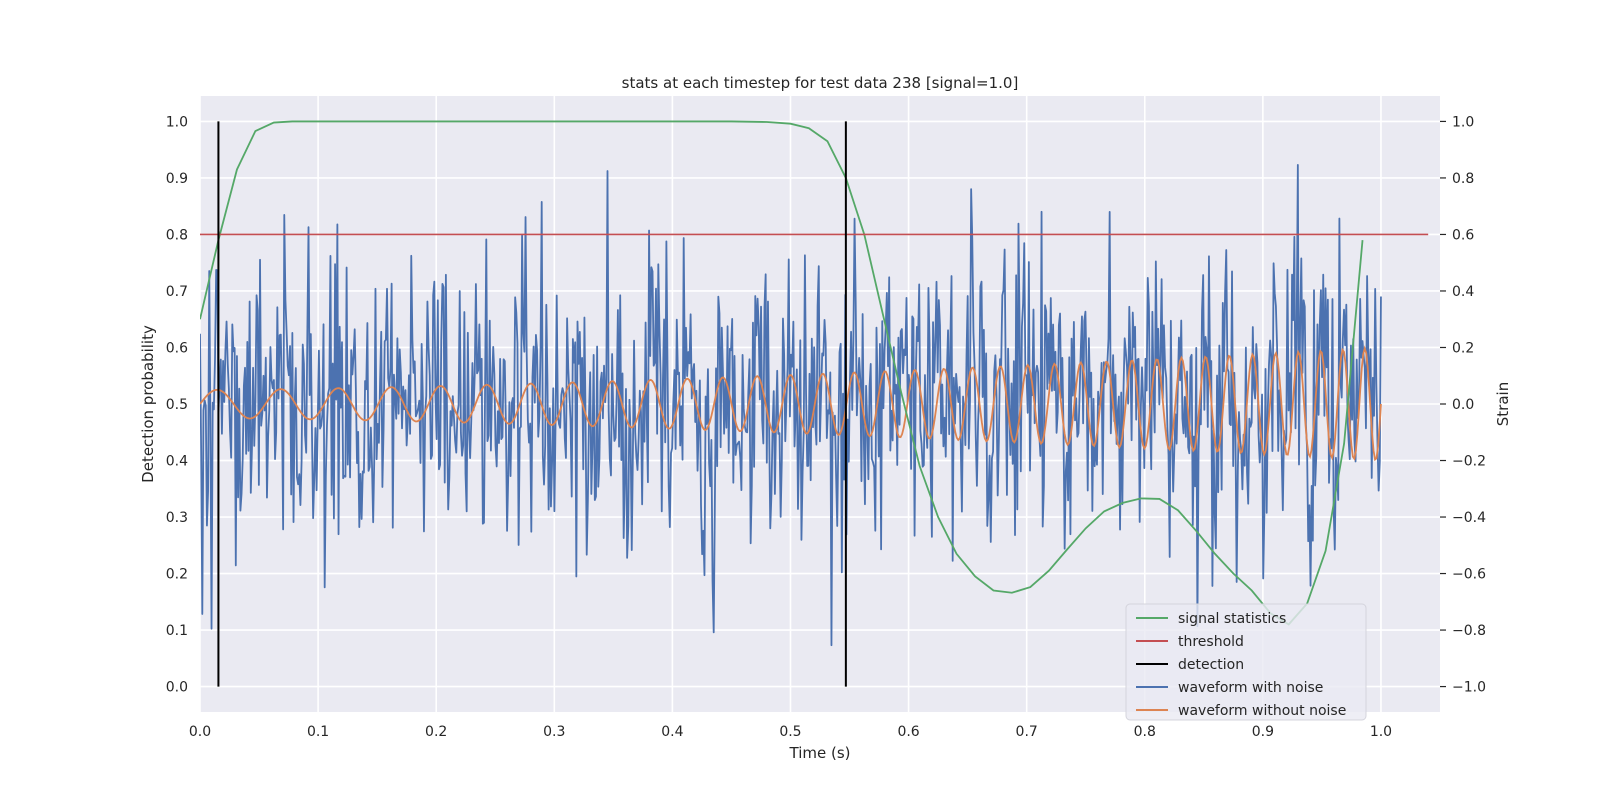  I want to click on y-axis-label-right: Strain, so click(1503, 404).